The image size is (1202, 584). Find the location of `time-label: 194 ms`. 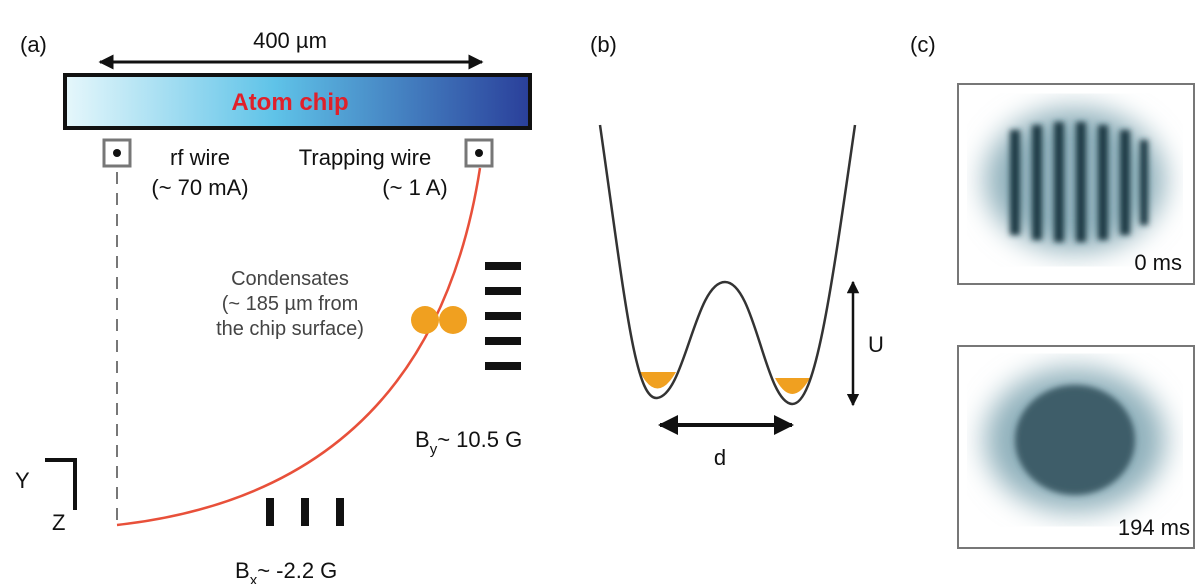

time-label: 194 ms is located at coordinates (1154, 527).